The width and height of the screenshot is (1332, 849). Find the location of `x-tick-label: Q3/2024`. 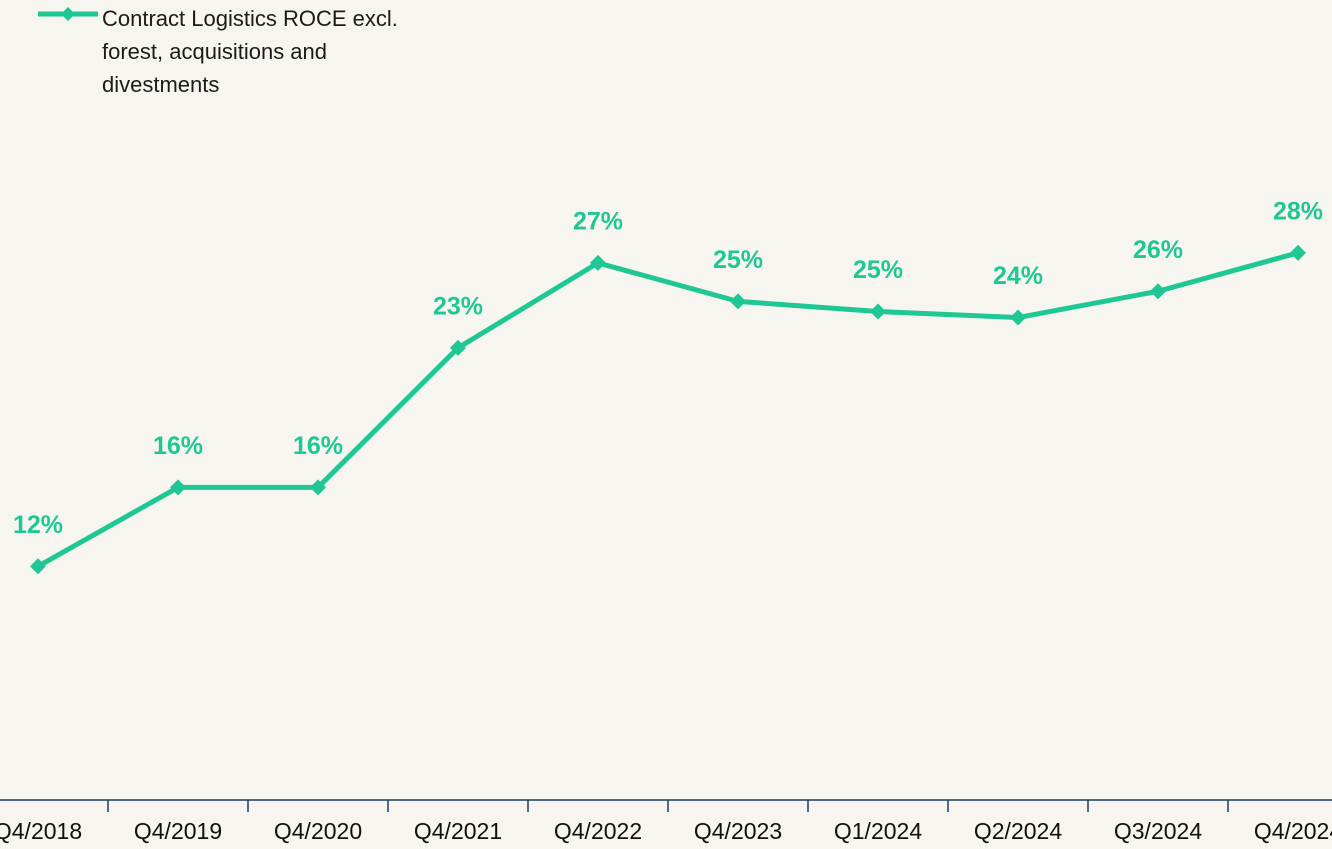

x-tick-label: Q3/2024 is located at coordinates (1158, 831).